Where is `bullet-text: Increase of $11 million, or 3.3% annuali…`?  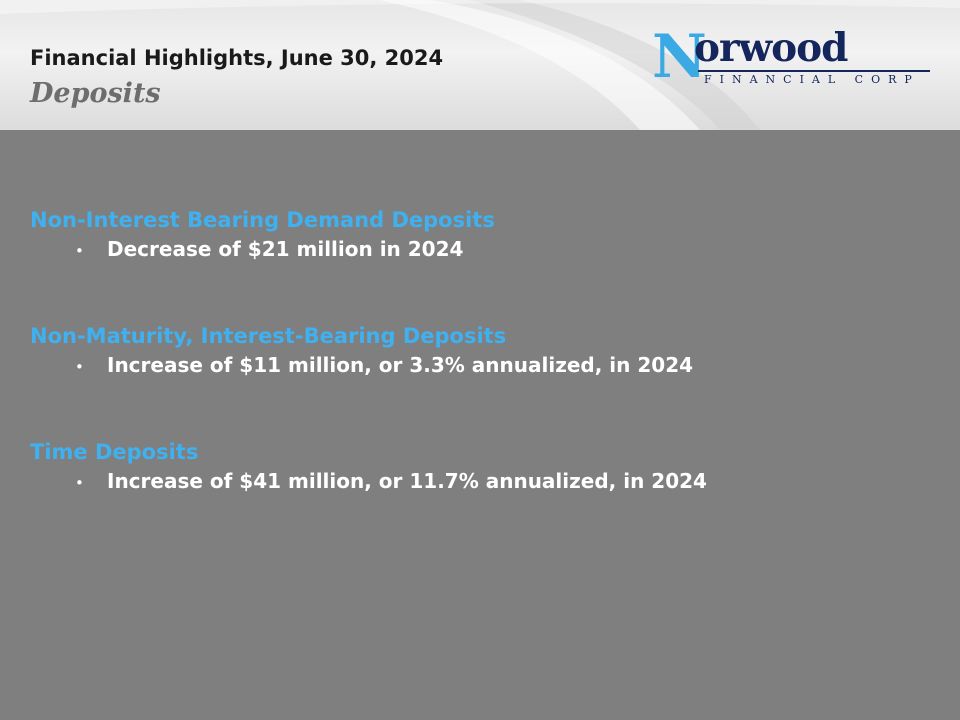 bullet-text: Increase of $11 million, or 3.3% annuali… is located at coordinates (400, 365).